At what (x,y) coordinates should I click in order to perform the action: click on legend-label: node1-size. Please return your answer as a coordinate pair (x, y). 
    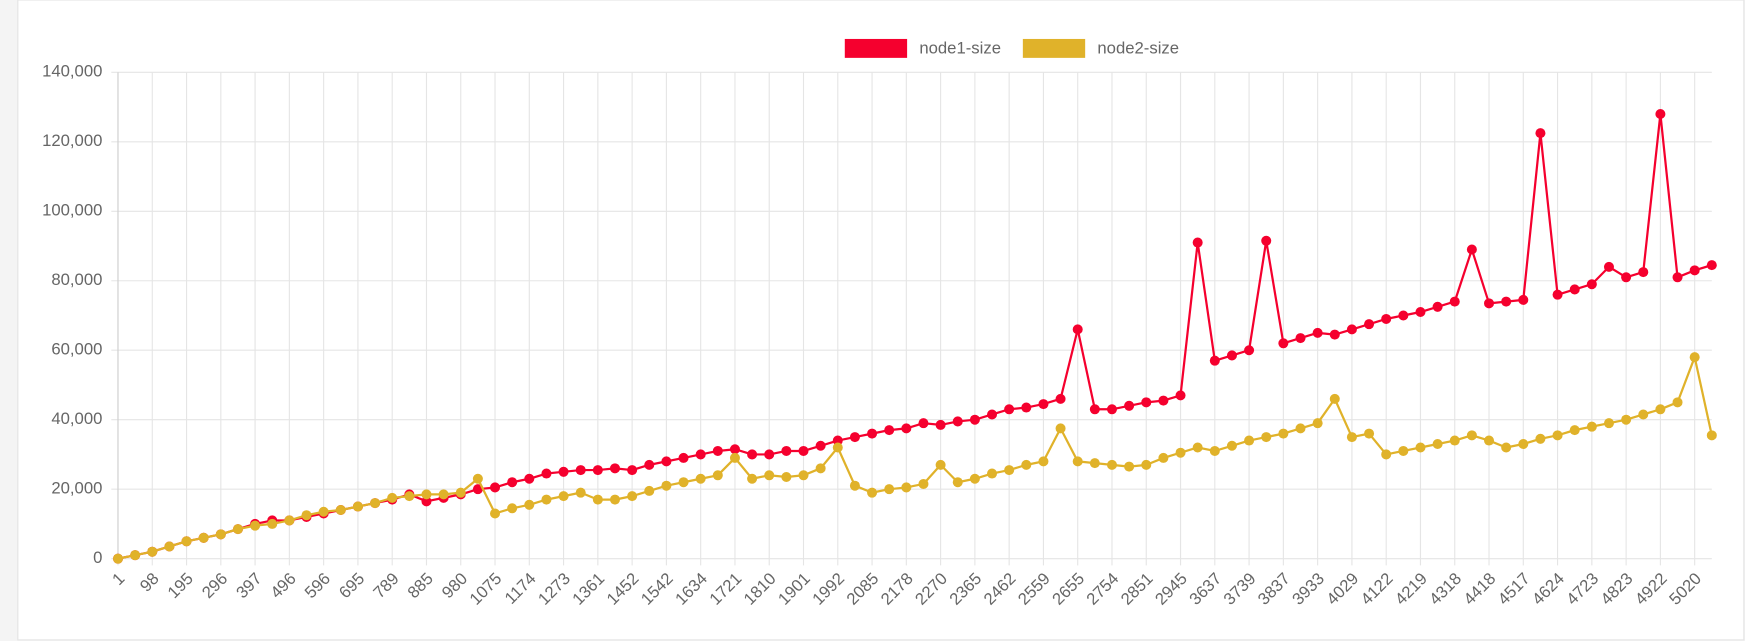
    Looking at the image, I should click on (960, 47).